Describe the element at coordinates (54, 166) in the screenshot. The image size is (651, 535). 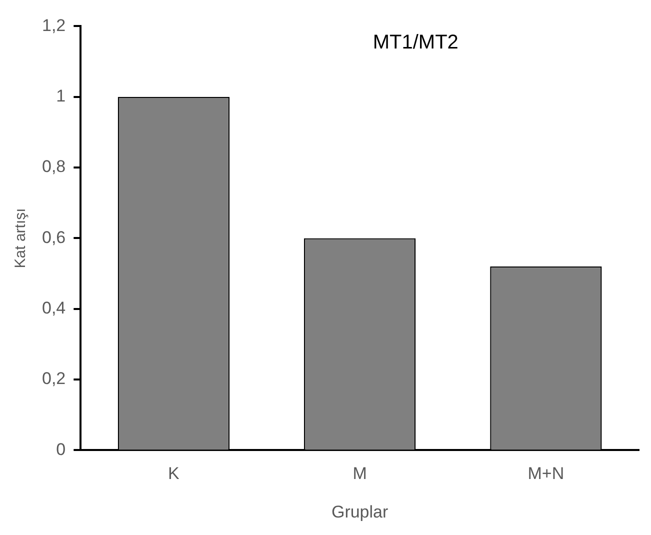
I see `y-tick-label: 0,8` at that location.